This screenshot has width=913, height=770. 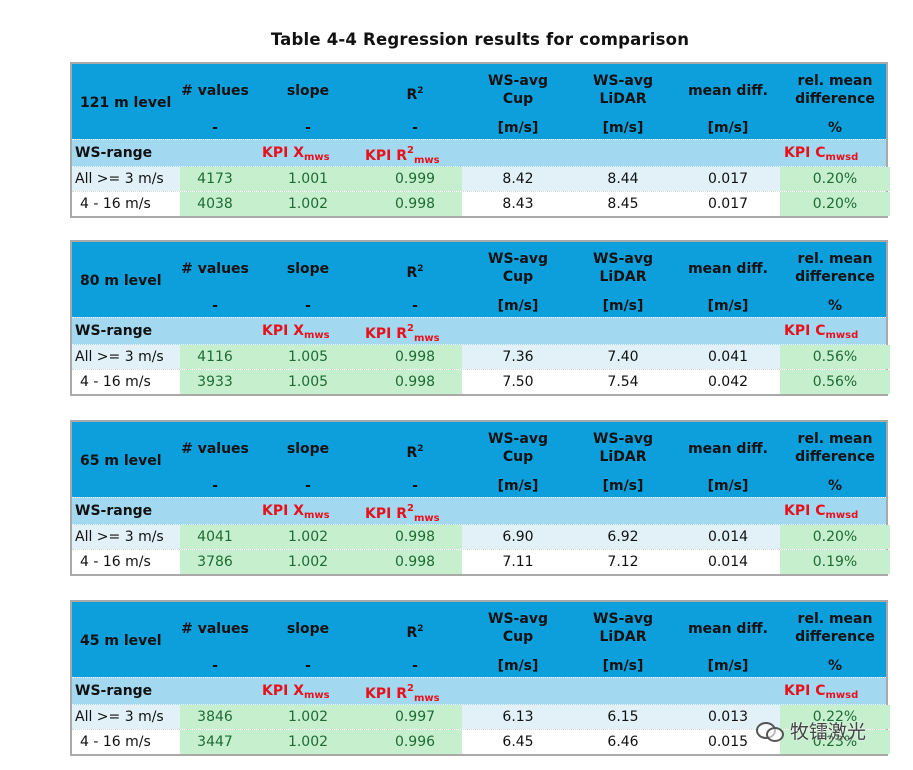 I want to click on ws-cup-cell: 7.50, so click(x=518, y=382).